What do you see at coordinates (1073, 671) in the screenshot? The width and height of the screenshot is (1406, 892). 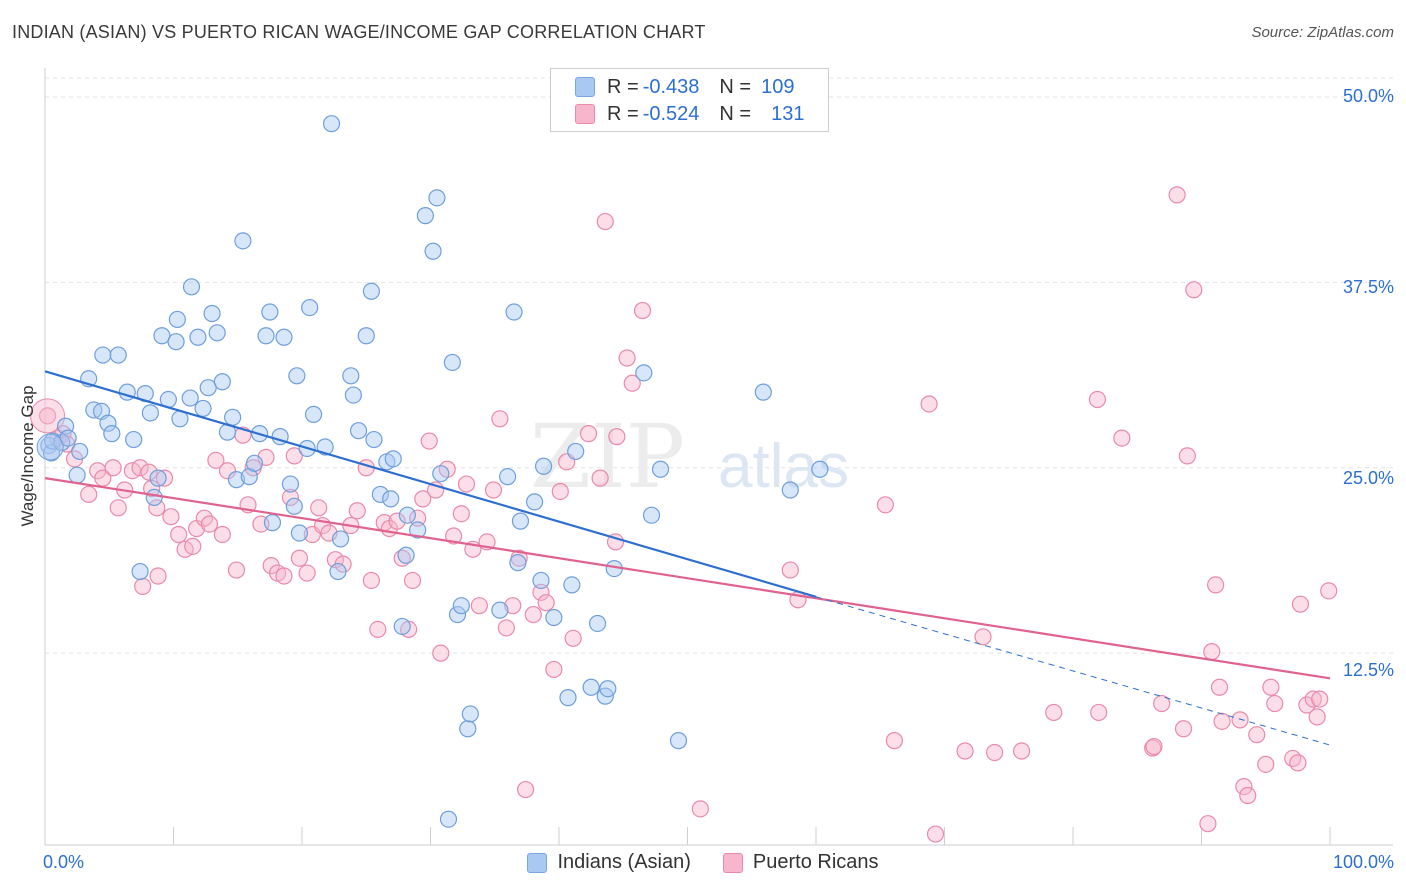 I see `indians-trend-extension` at bounding box center [1073, 671].